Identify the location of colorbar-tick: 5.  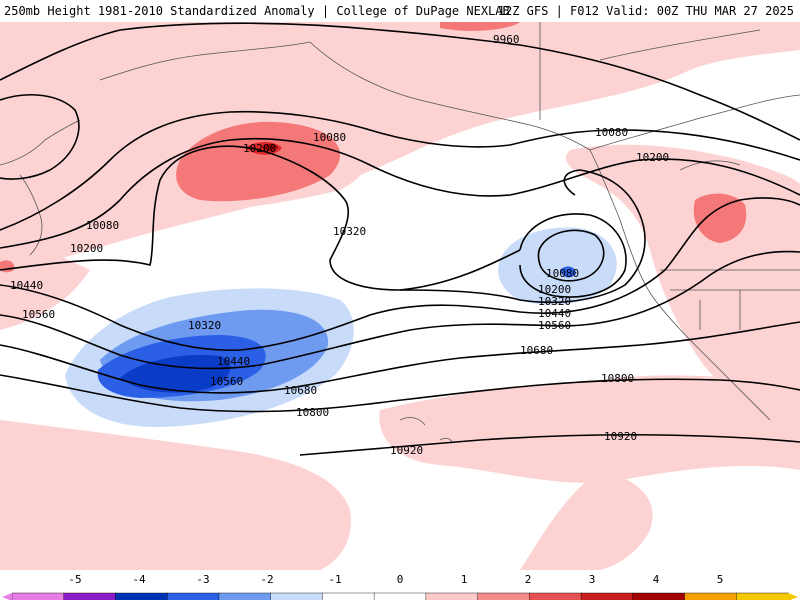
(720, 579).